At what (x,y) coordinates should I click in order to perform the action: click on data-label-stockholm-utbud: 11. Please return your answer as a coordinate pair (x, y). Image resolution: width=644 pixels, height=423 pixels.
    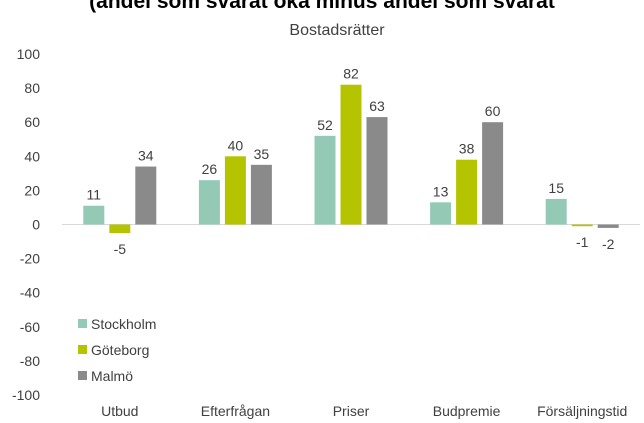
    Looking at the image, I should click on (94, 195).